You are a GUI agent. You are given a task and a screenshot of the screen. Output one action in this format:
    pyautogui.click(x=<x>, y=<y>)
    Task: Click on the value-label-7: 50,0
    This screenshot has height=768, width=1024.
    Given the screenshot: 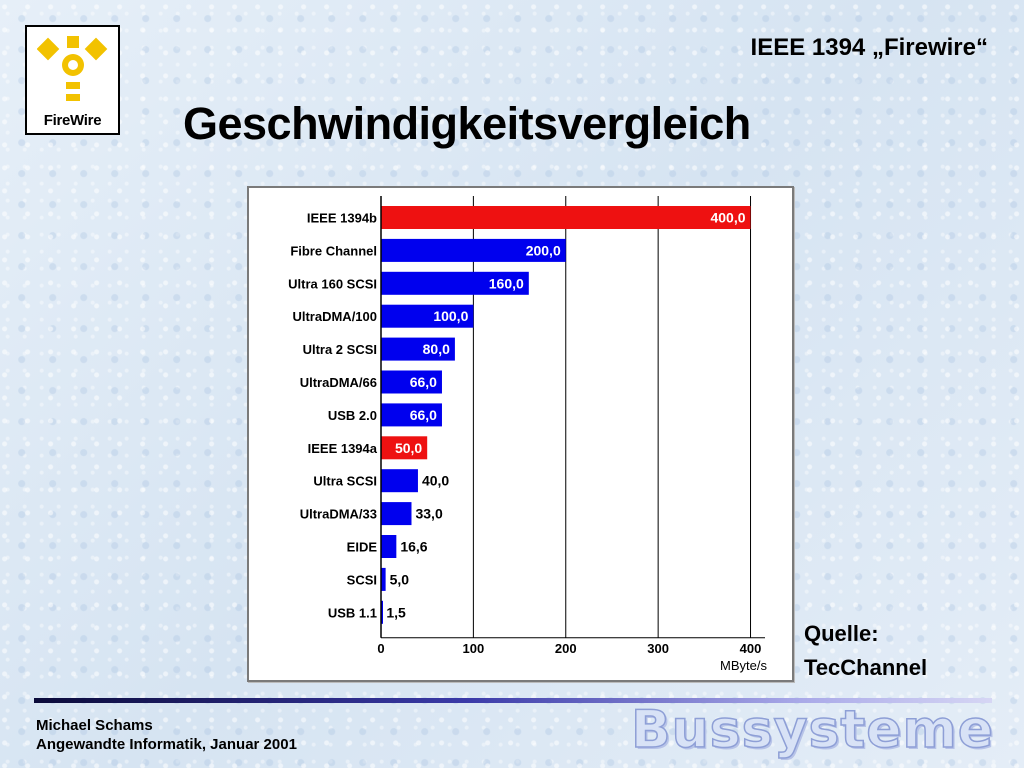 What is the action you would take?
    pyautogui.click(x=408, y=448)
    